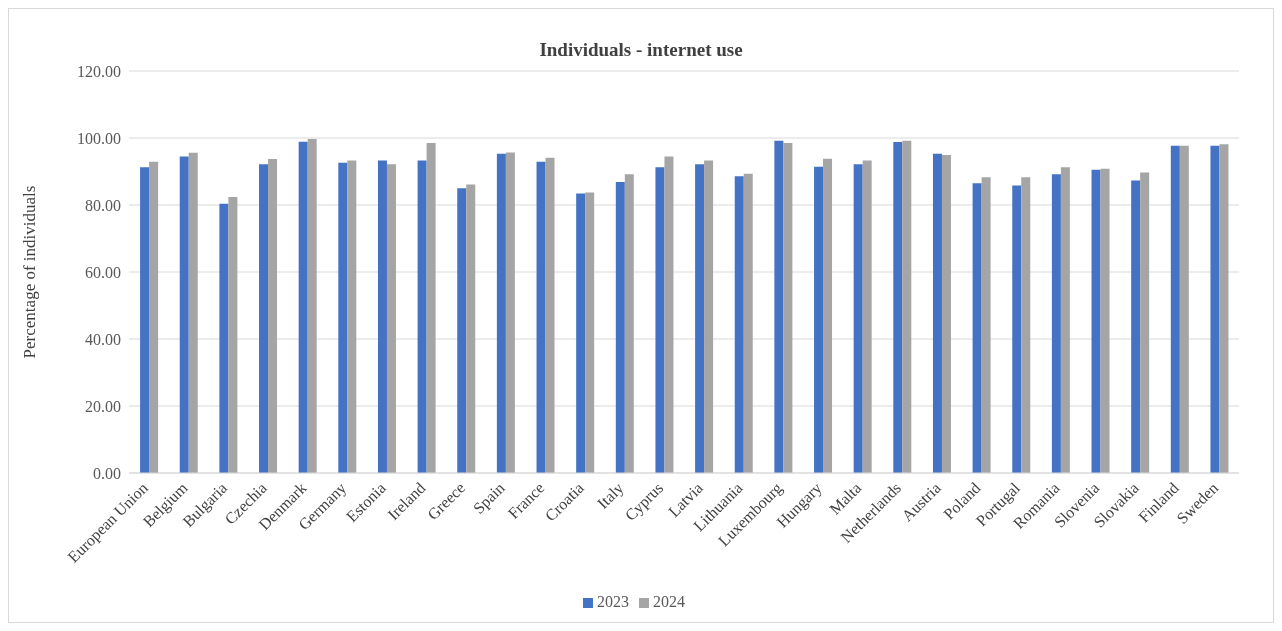  What do you see at coordinates (641, 49) in the screenshot?
I see `chart-title: Individuals - internet use` at bounding box center [641, 49].